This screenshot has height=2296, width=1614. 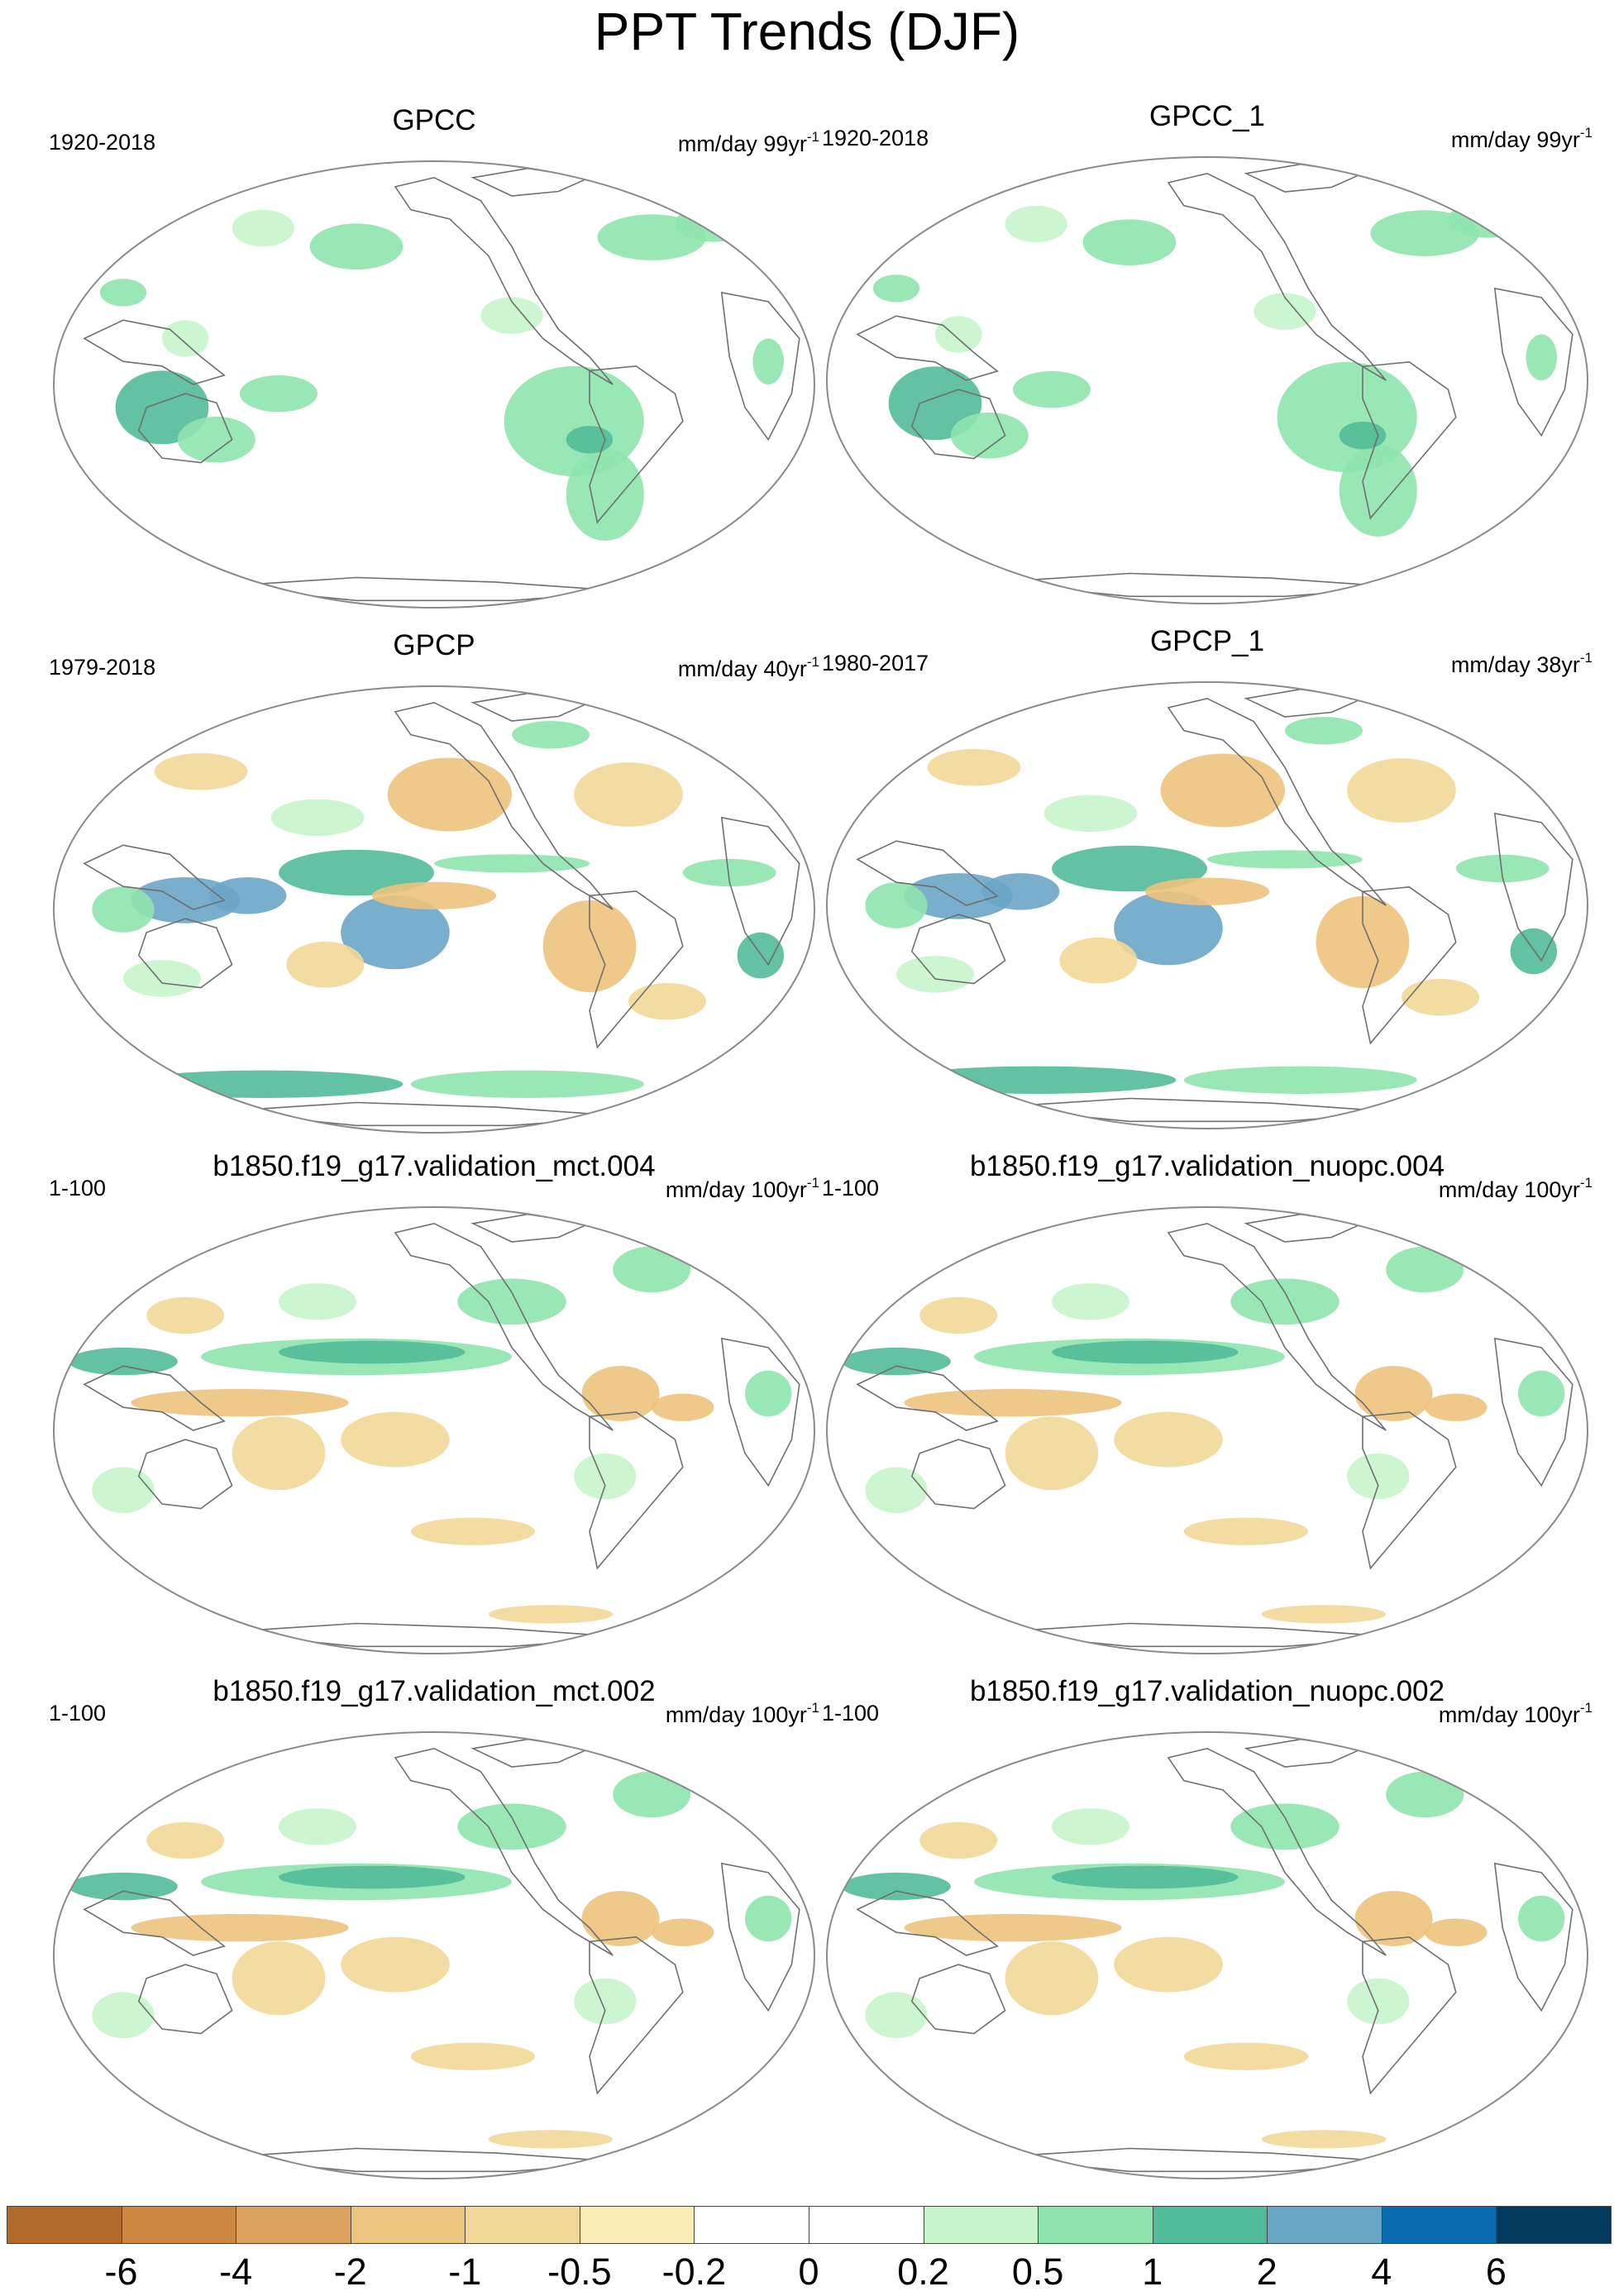 I want to click on panel-units-text: mm/day 99yr, so click(x=1515, y=139).